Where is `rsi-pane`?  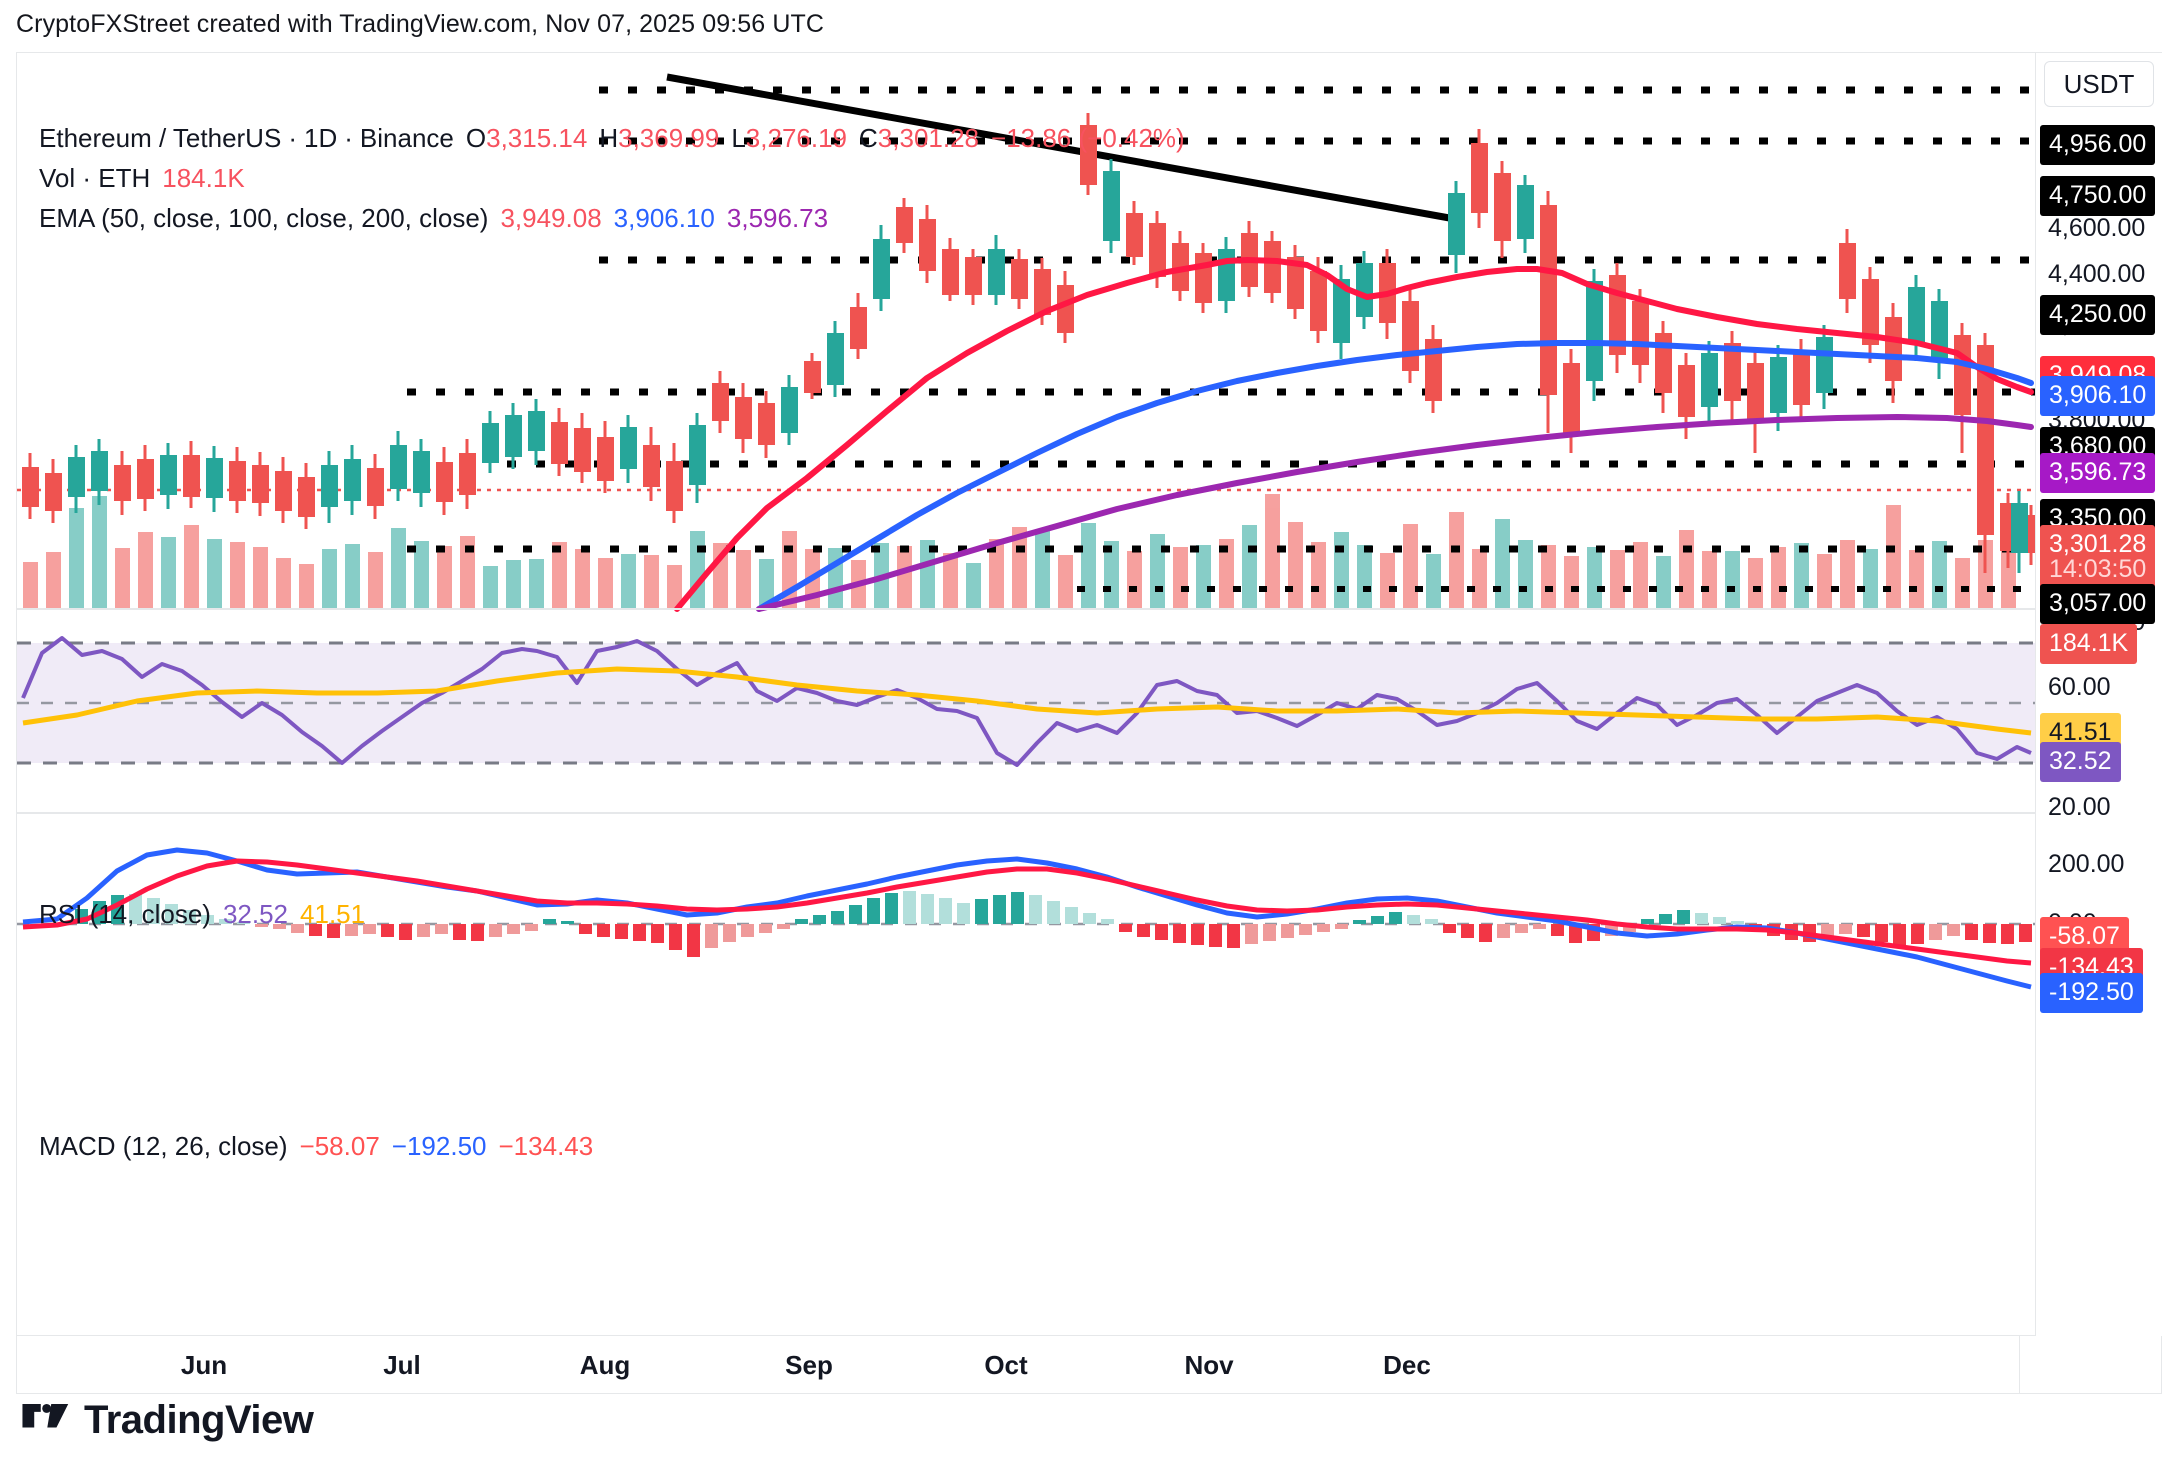 rsi-pane is located at coordinates (1026, 701).